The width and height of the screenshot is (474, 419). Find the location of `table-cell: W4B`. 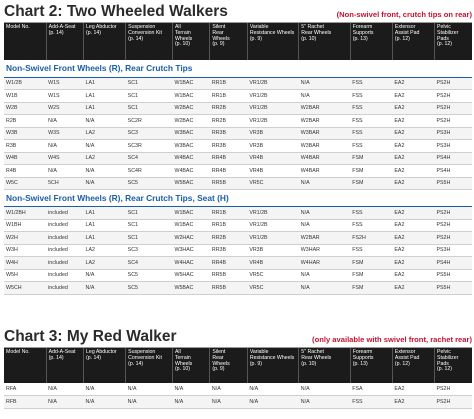

table-cell: W4B is located at coordinates (25, 158).